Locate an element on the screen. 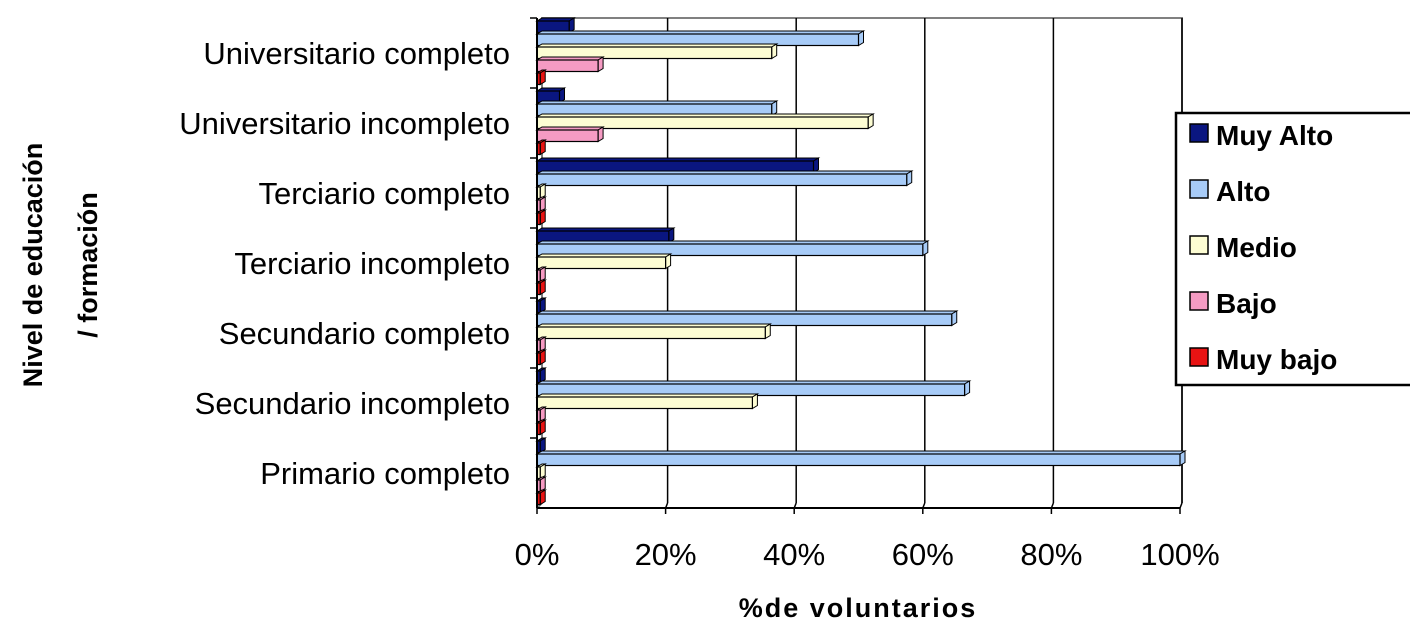 This screenshot has width=1410, height=632. y-category-label: Primario completo is located at coordinates (385, 473).